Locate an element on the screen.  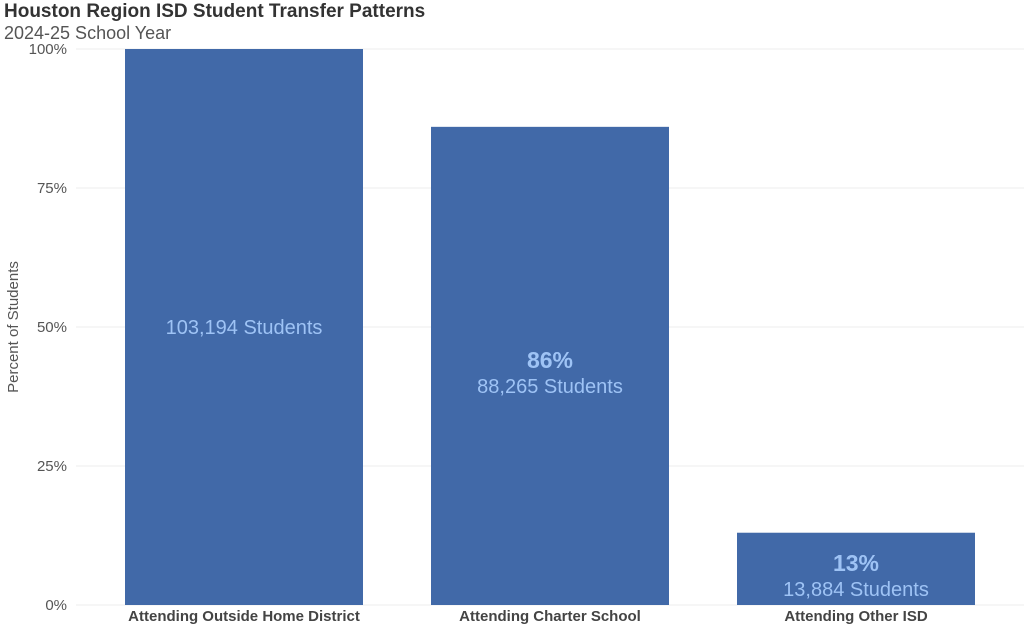
data-label-students: 13,884 Students is located at coordinates (856, 590).